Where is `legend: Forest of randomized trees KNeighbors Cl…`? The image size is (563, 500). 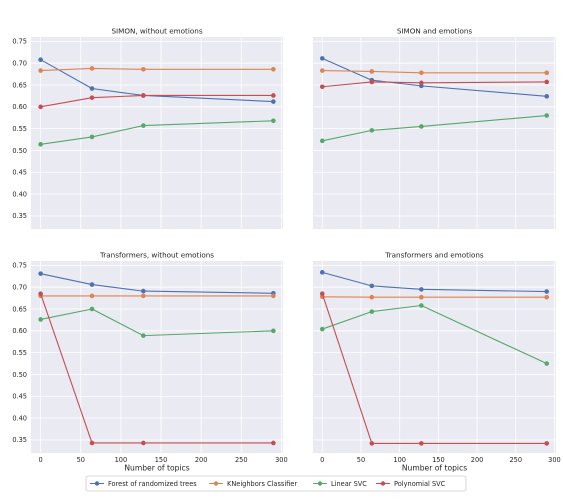 legend: Forest of randomized trees KNeighbors Cl… is located at coordinates (276, 483).